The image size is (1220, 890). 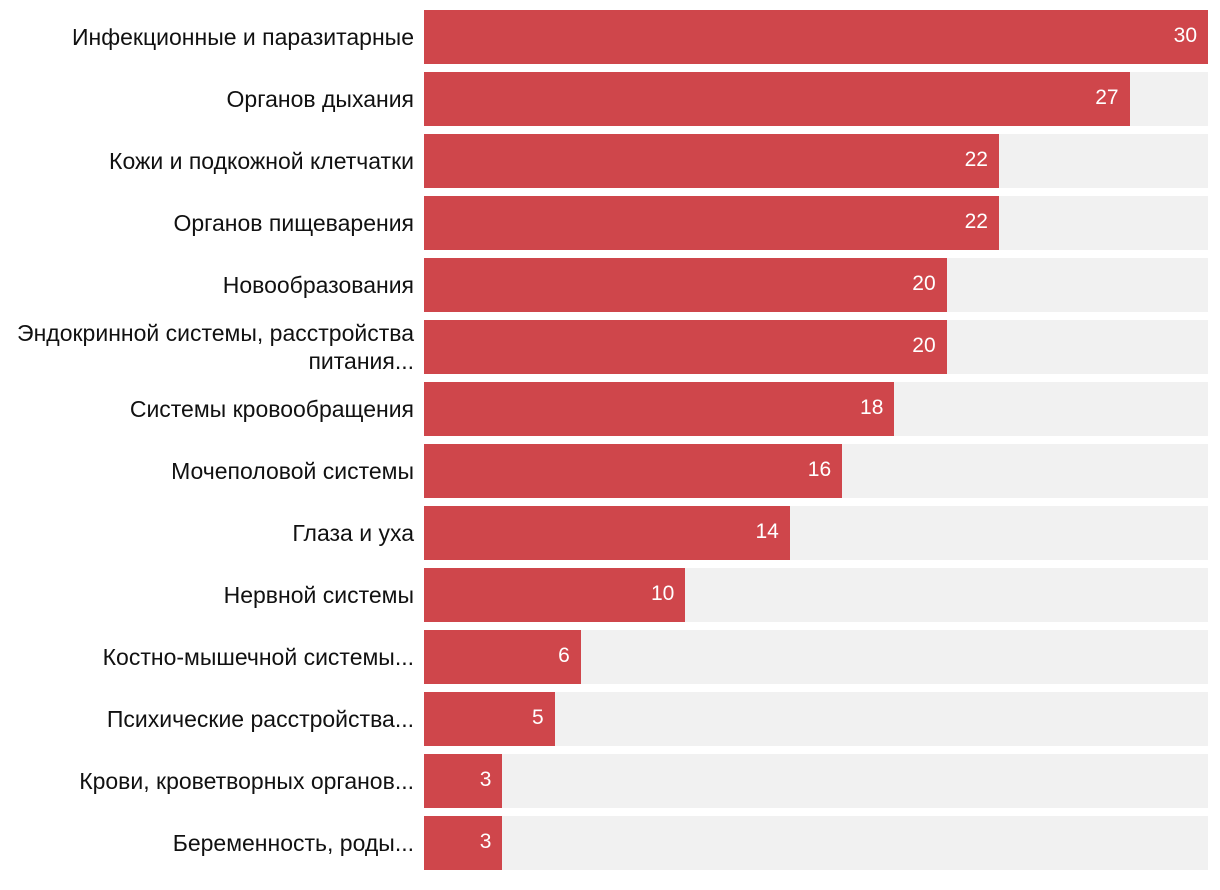 What do you see at coordinates (767, 531) in the screenshot?
I see `value-label: 14` at bounding box center [767, 531].